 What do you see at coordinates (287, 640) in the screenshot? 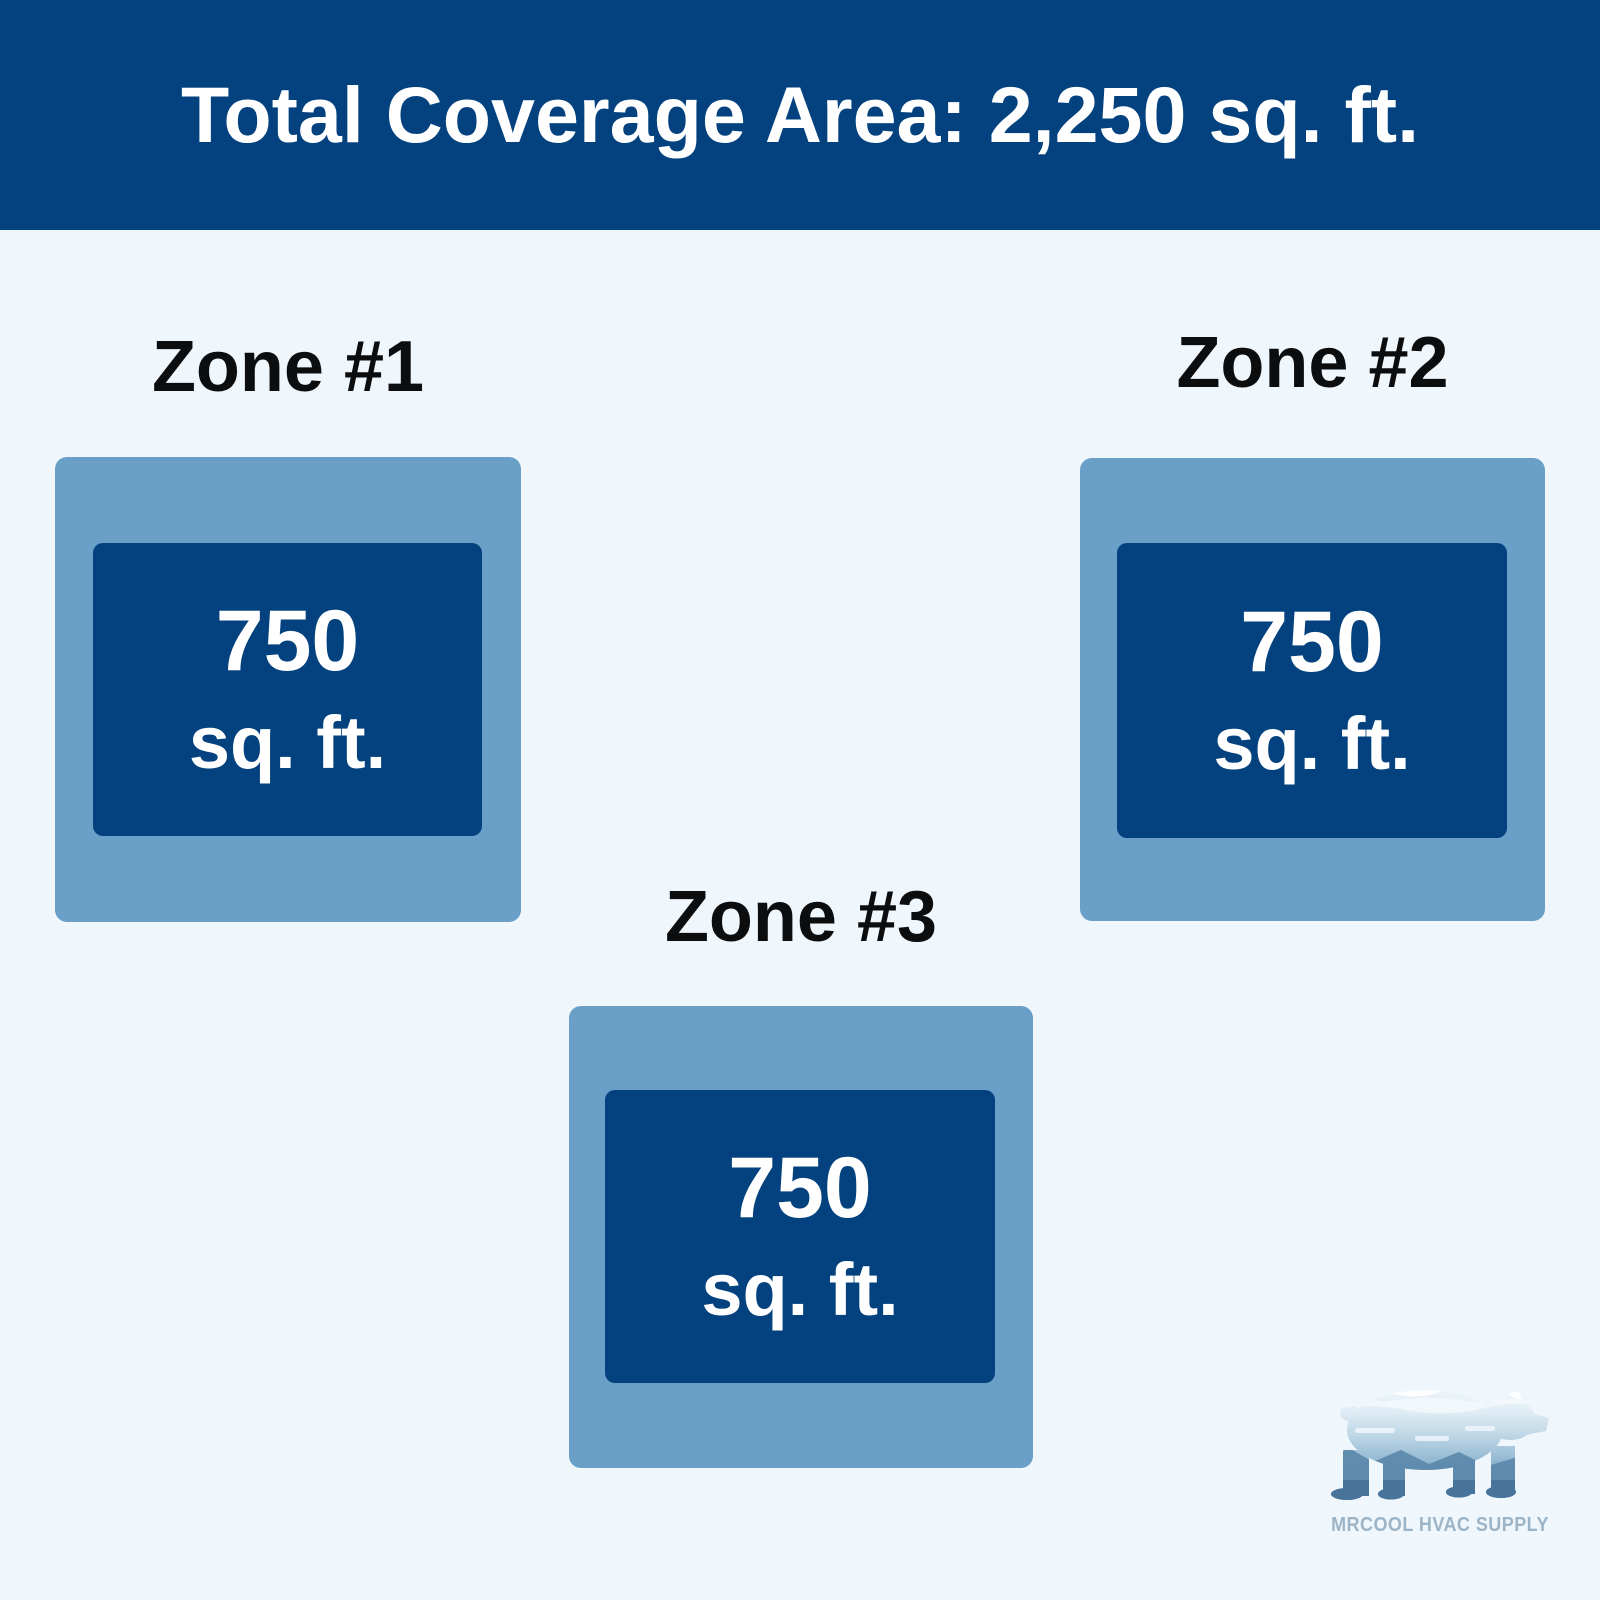
I see `zone-1-value: 750` at bounding box center [287, 640].